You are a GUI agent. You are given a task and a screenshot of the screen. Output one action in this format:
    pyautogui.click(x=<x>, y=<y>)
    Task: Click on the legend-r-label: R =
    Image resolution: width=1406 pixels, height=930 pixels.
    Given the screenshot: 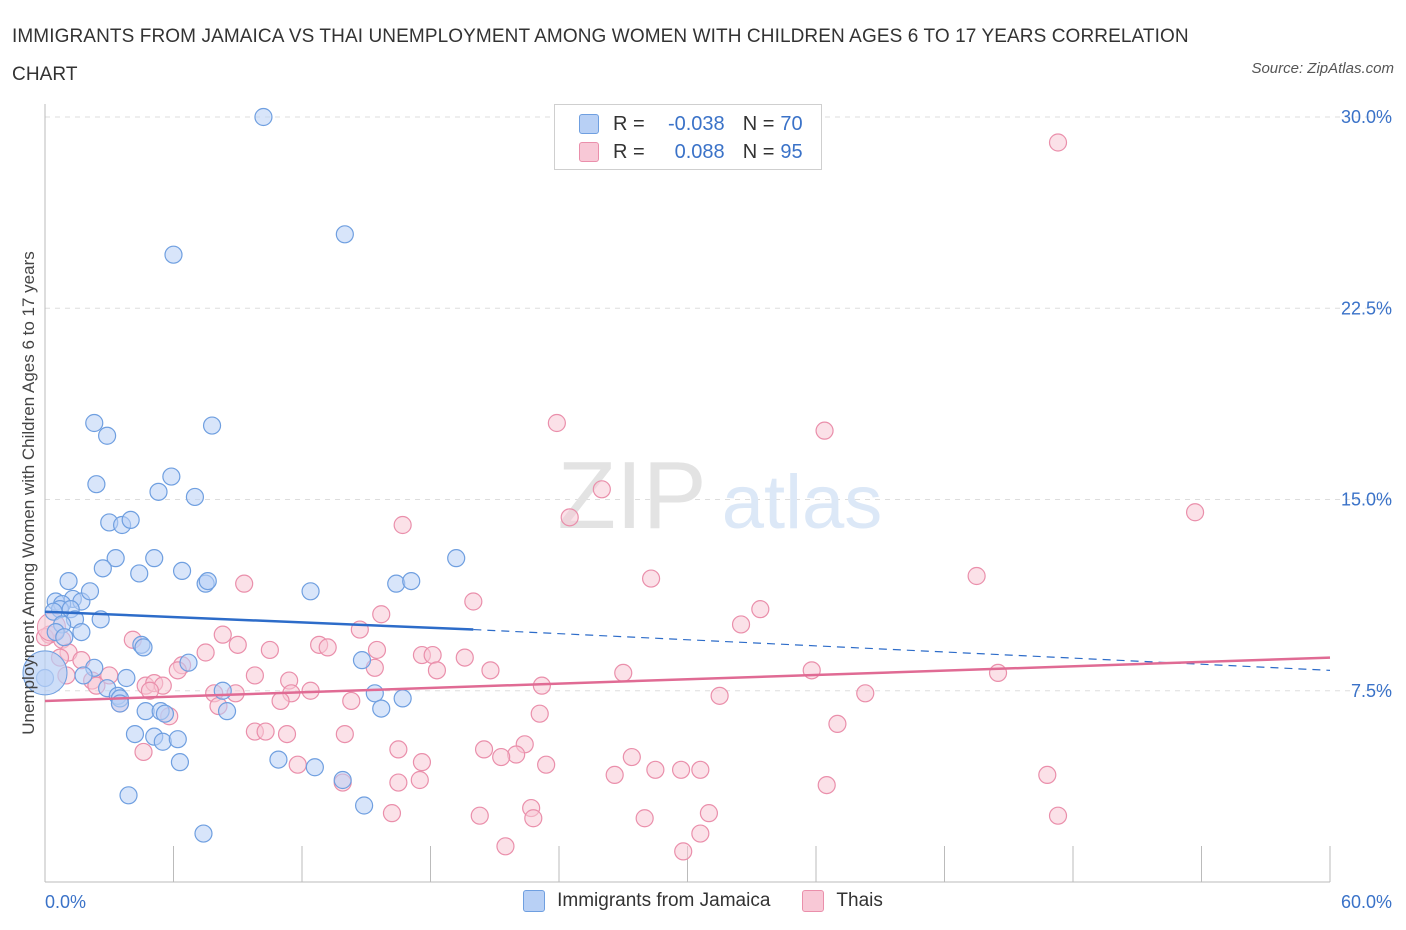 What is the action you would take?
    pyautogui.click(x=629, y=123)
    